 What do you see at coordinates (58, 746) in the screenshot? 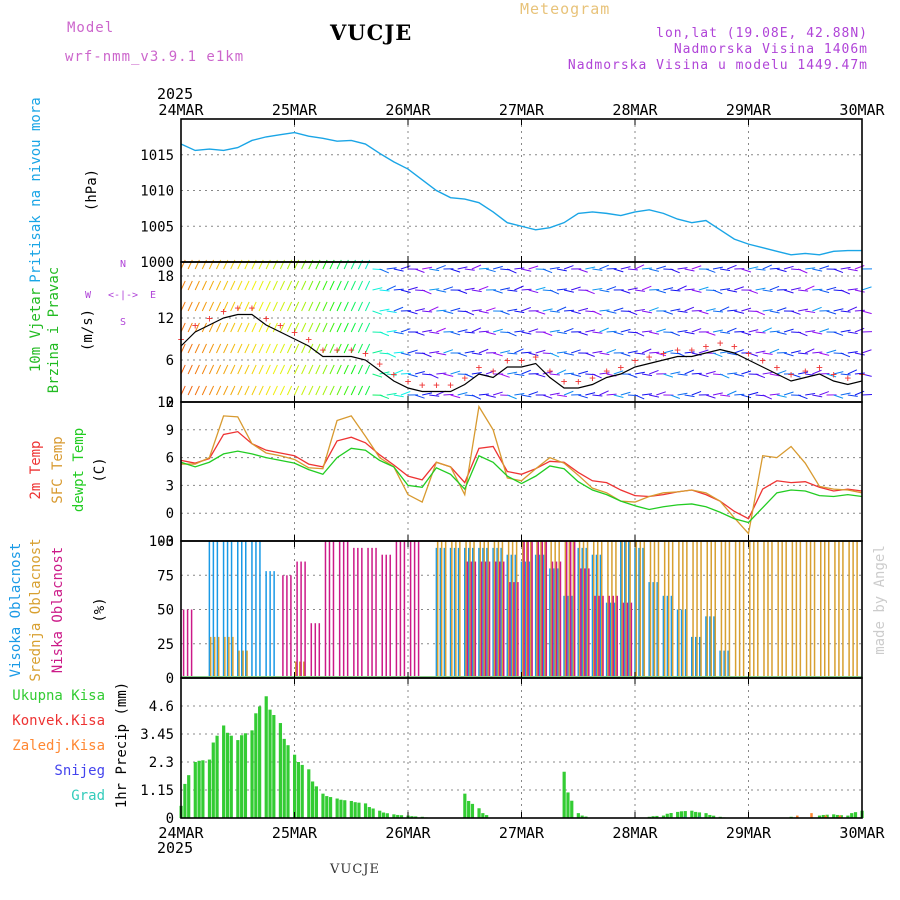
I see `legend-frz-rain: Zaledj.Kisa` at bounding box center [58, 746].